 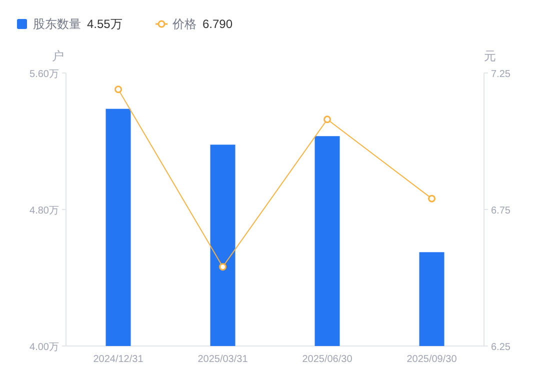 What do you see at coordinates (223, 359) in the screenshot?
I see `x-tick-label: 2025/03/31` at bounding box center [223, 359].